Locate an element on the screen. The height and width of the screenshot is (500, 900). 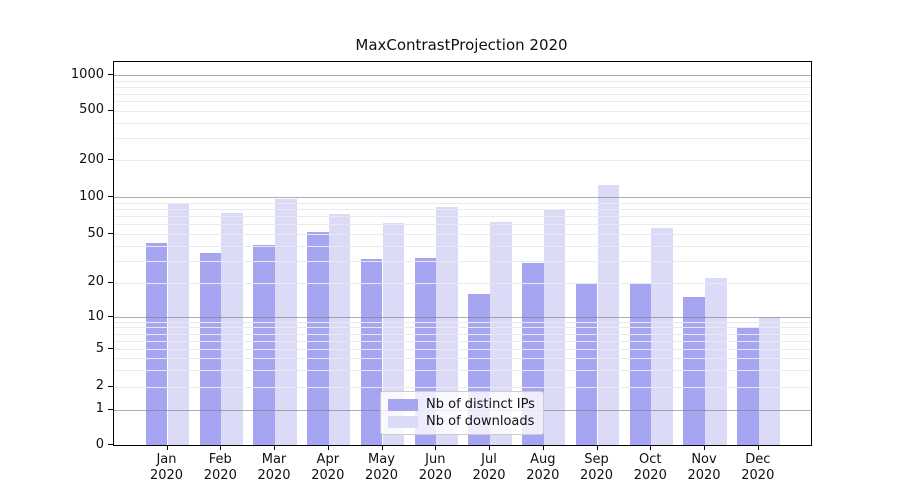
legend-item-distinct-ips: Nb of distinct IPs is located at coordinates (461, 404).